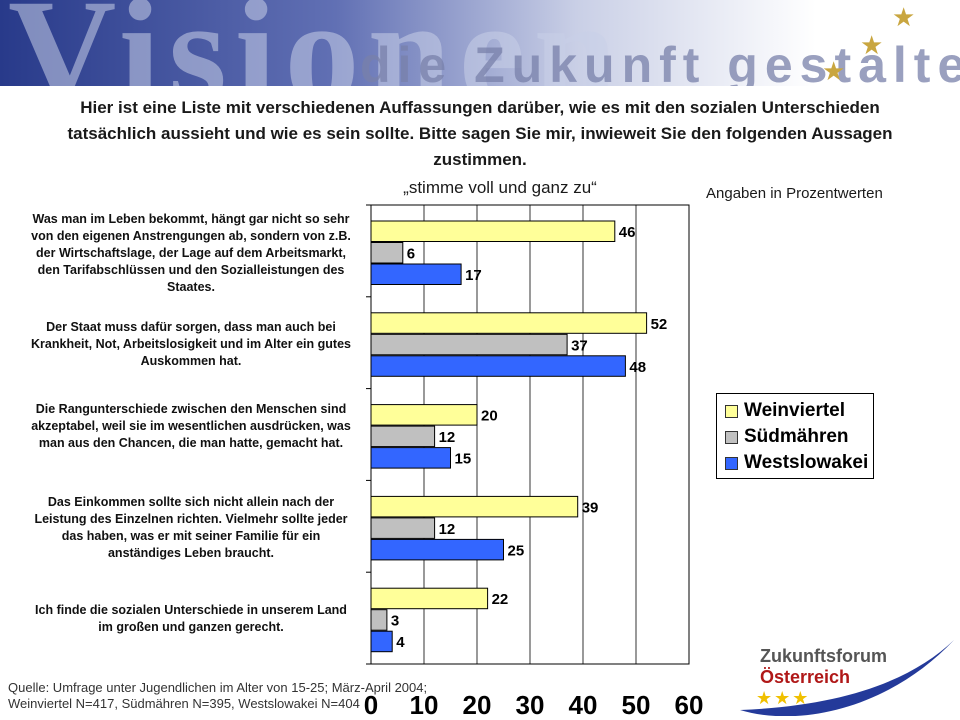  I want to click on logo-swoosh, so click(847, 678).